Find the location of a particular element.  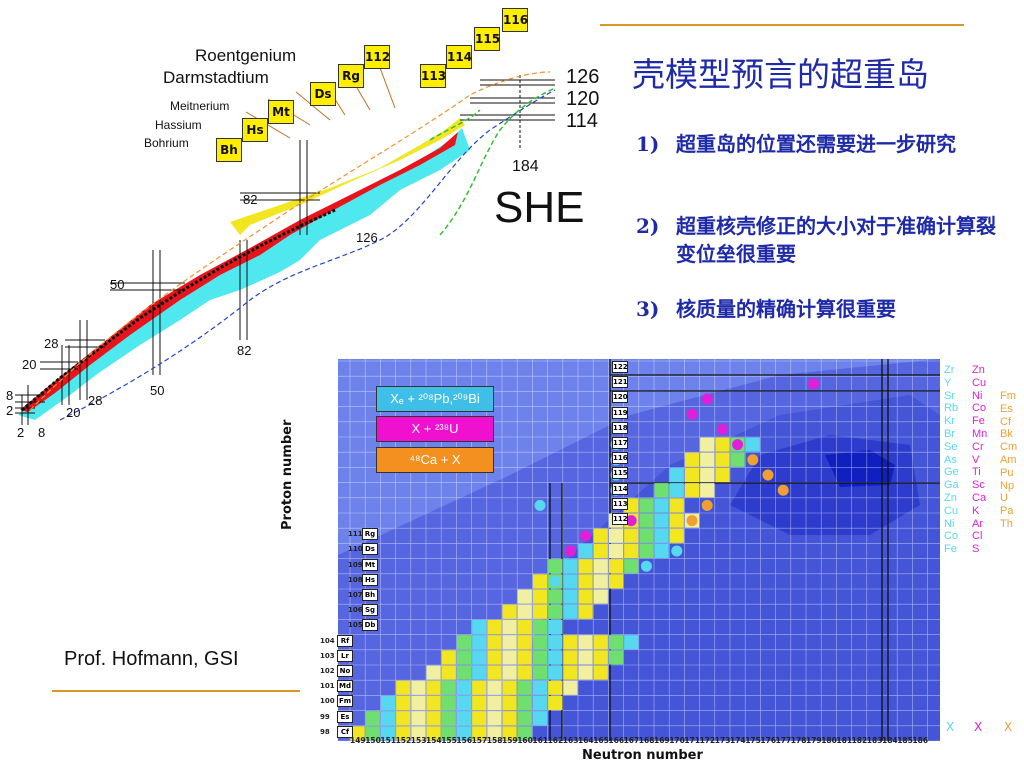

projectile-symbol: Es is located at coordinates (1006, 408).